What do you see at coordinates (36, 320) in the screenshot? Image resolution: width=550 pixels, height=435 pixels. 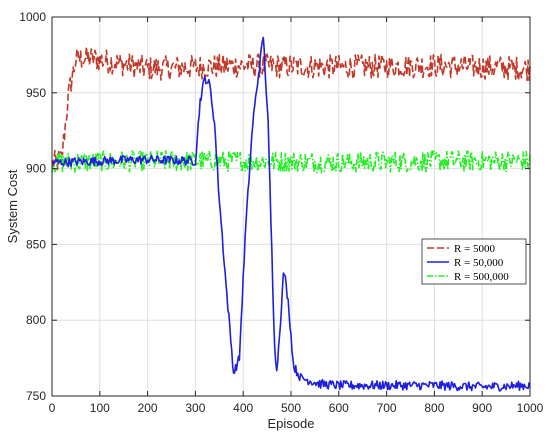 I see `y-tick-label: 800` at bounding box center [36, 320].